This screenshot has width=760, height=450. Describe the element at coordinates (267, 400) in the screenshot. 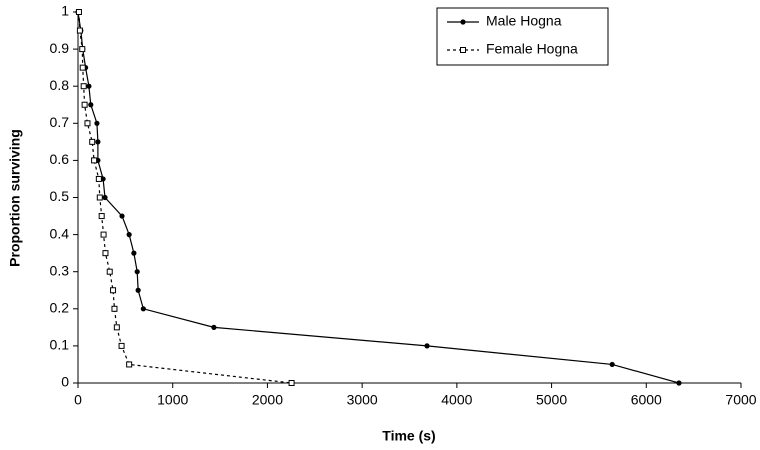

I see `x-tick-label: 2000` at that location.